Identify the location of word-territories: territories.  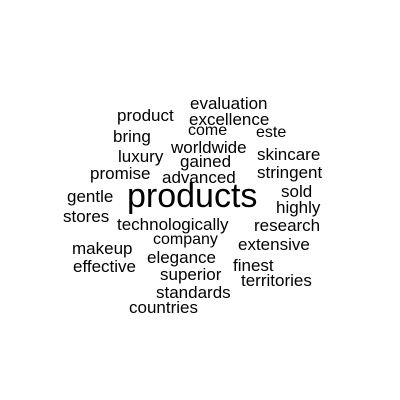
(276, 280).